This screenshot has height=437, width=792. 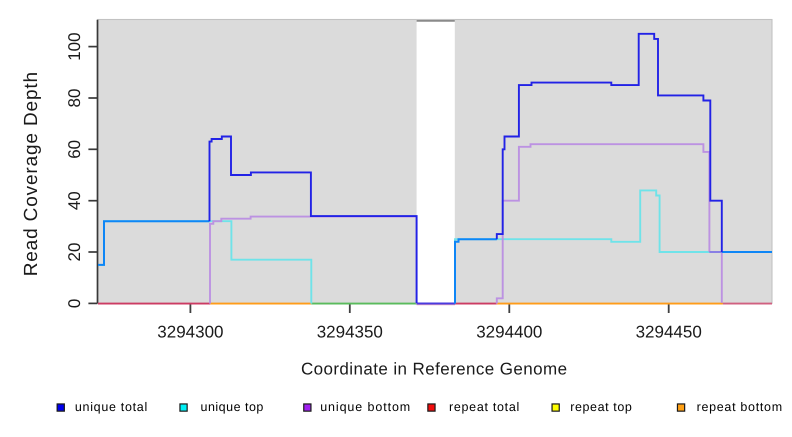 I want to click on svg-text: repeat top, so click(x=601, y=407).